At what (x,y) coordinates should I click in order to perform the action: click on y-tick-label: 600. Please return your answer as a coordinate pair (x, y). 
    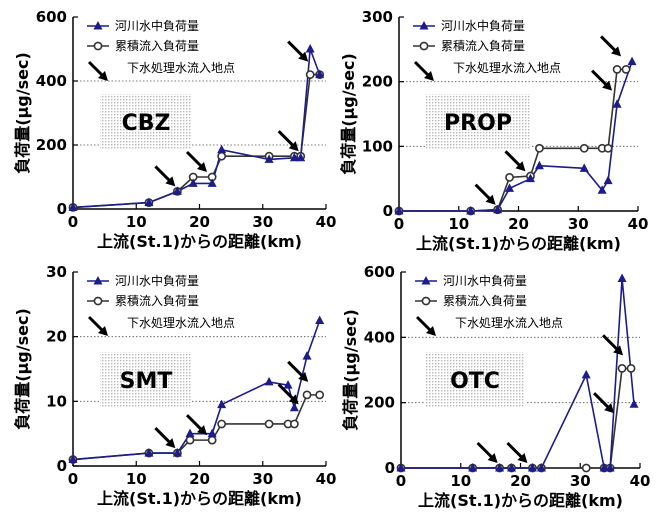
    Looking at the image, I should click on (379, 272).